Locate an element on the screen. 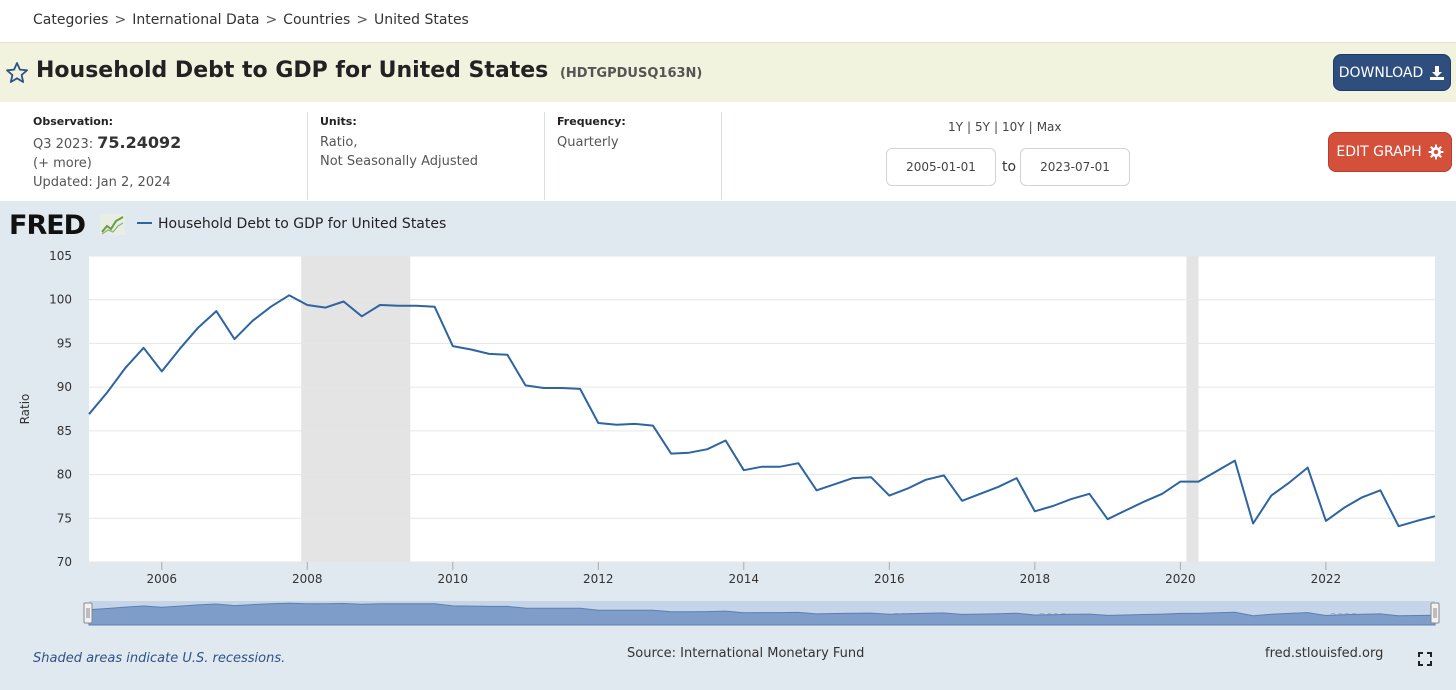 This screenshot has height=690, width=1456. y-tick-label: 105 is located at coordinates (60, 256).